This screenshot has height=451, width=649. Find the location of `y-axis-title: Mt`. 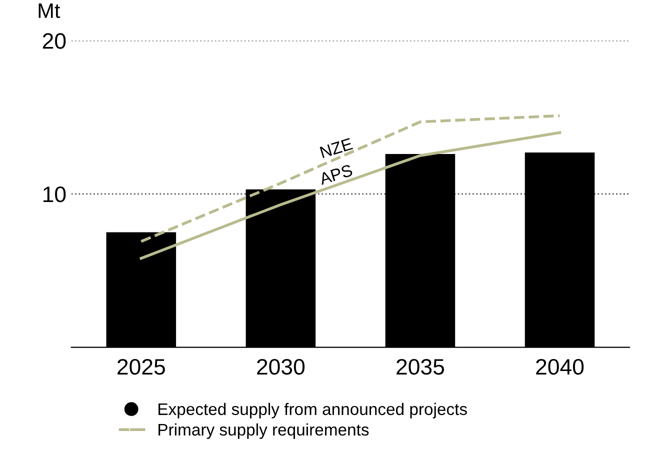

y-axis-title: Mt is located at coordinates (49, 11).